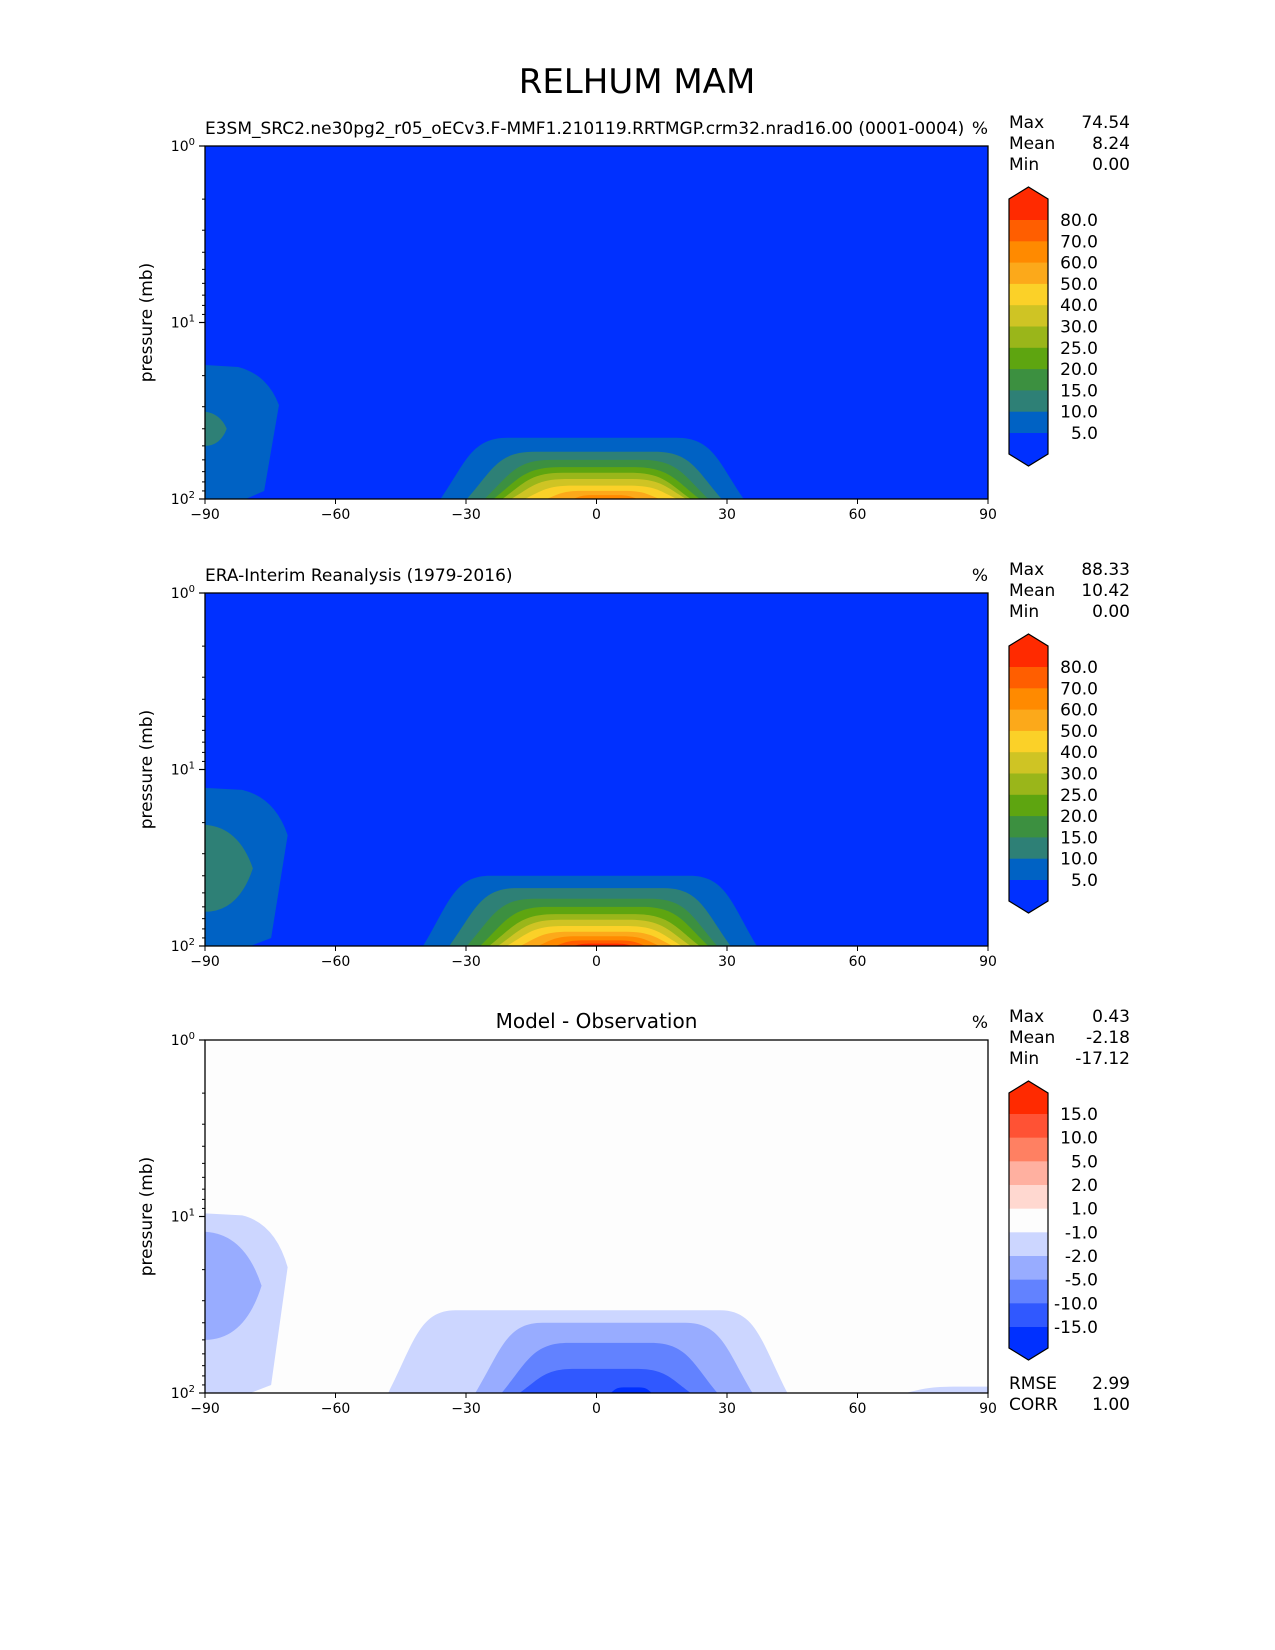  I want to click on colorbar-tick-label: -2.0, so click(1081, 1257).